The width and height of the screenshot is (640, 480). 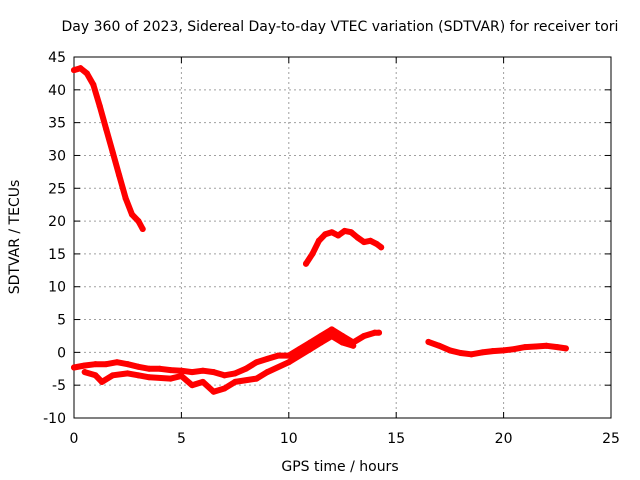 I want to click on y-tick-label: 10, so click(x=57, y=288).